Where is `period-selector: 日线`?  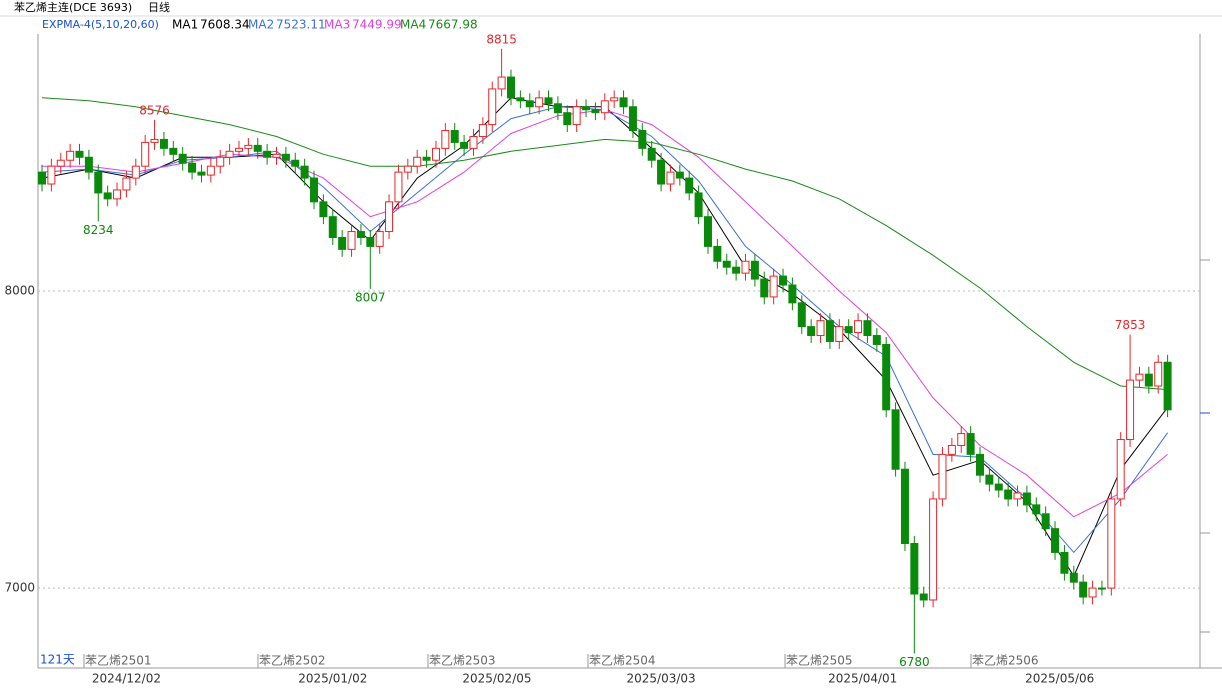
period-selector: 日线 is located at coordinates (159, 7).